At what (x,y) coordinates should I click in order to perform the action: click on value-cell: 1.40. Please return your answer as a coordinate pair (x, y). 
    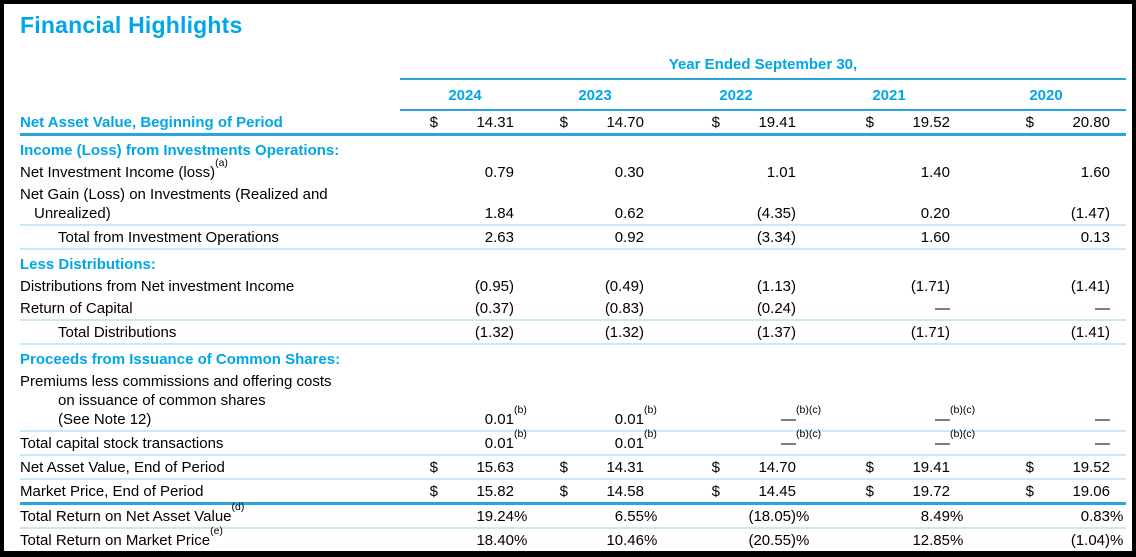
    Looking at the image, I should click on (889, 172).